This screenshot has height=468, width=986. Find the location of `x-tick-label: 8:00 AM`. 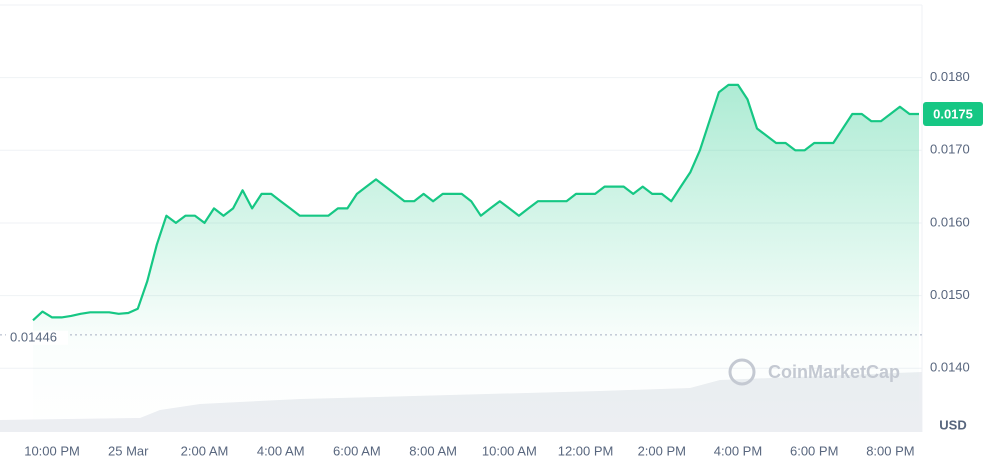

x-tick-label: 8:00 AM is located at coordinates (433, 450).